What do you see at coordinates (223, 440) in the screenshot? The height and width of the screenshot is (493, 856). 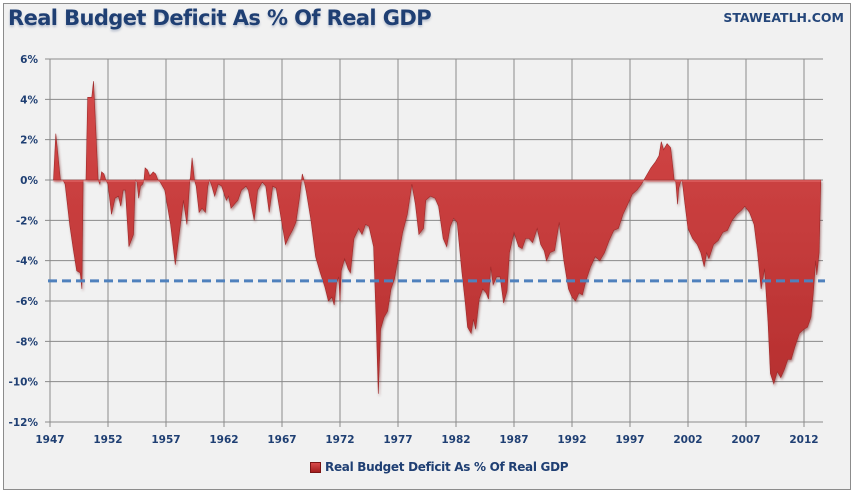 I see `x-tick-label: 1962` at bounding box center [223, 440].